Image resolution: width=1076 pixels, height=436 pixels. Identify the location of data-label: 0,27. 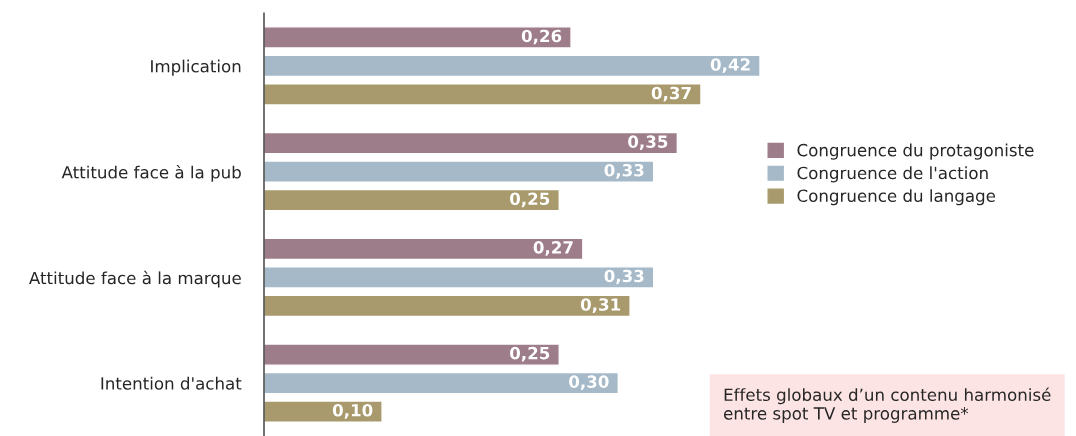
(553, 248).